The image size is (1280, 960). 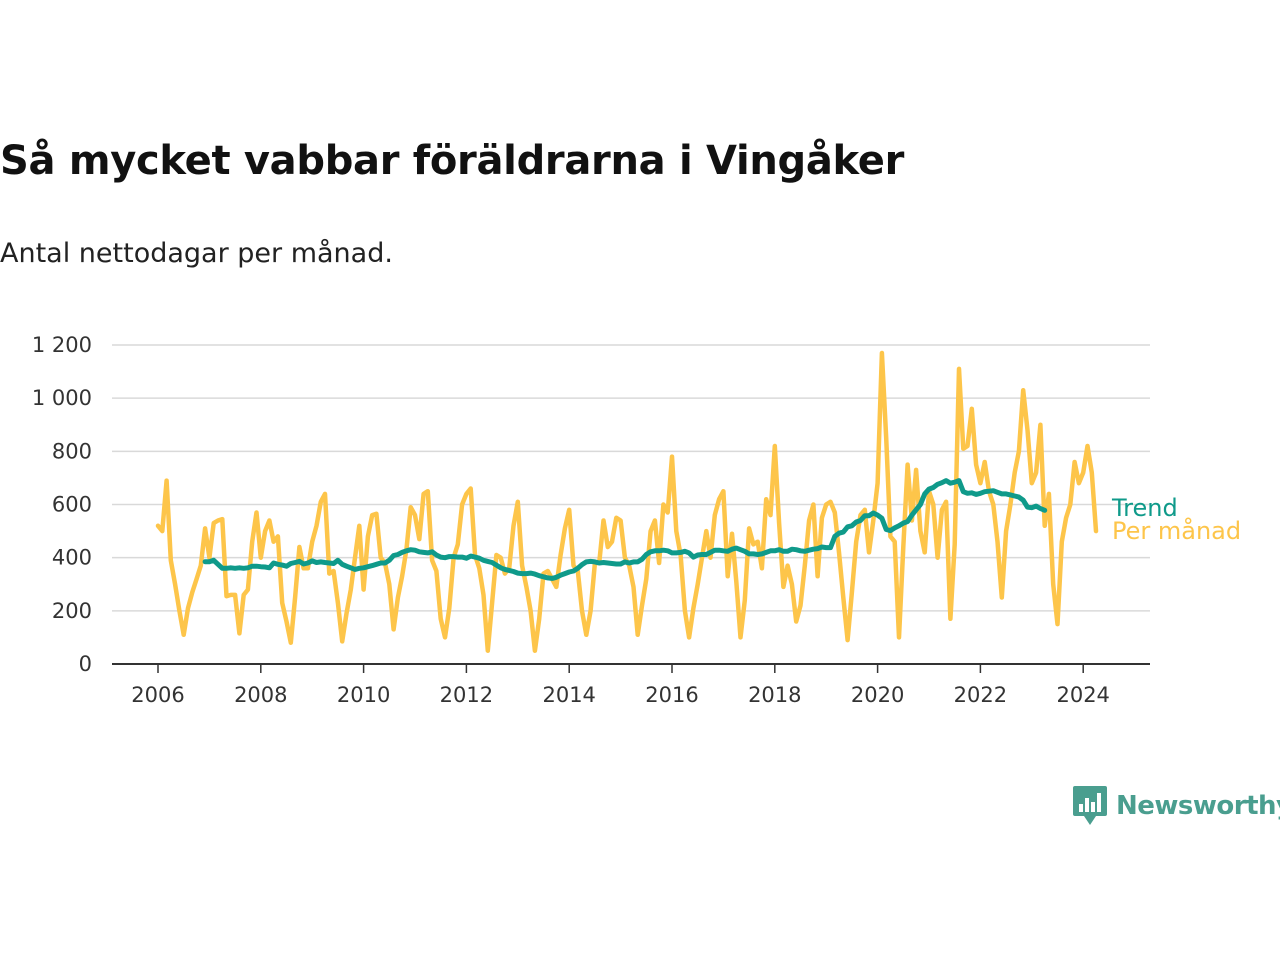 I want to click on y-tick-label: 800, so click(x=72, y=451).